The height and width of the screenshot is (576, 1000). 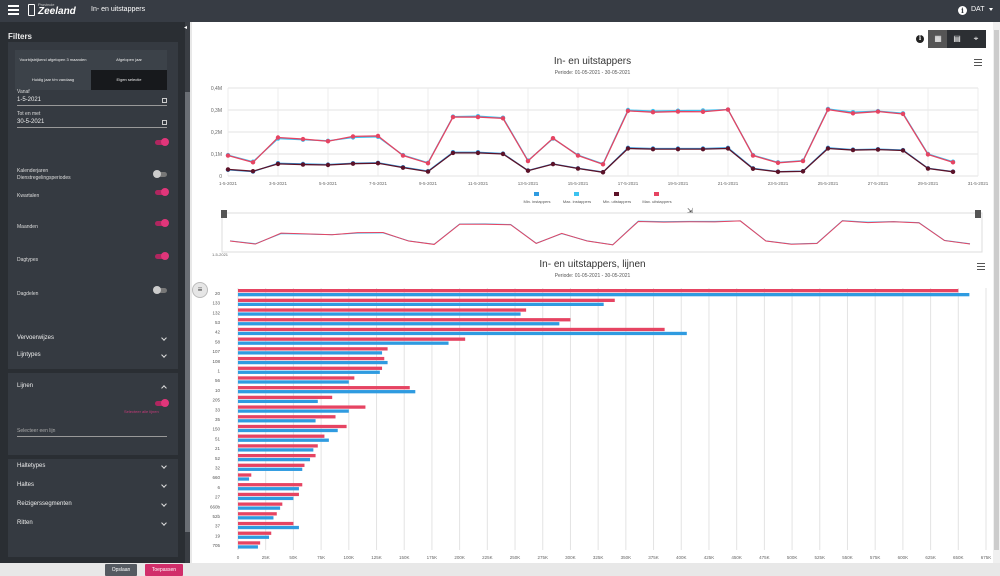 What do you see at coordinates (602, 232) in the screenshot?
I see `navigator` at bounding box center [602, 232].